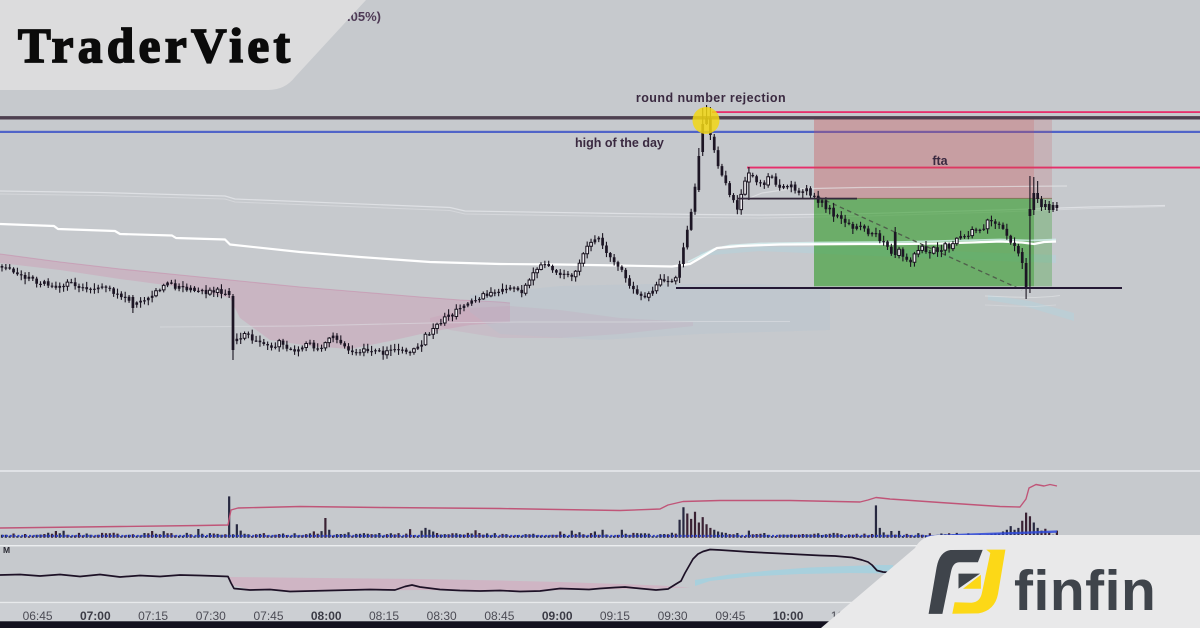 The image size is (1200, 628). I want to click on svg-text: 07:45, so click(268, 616).